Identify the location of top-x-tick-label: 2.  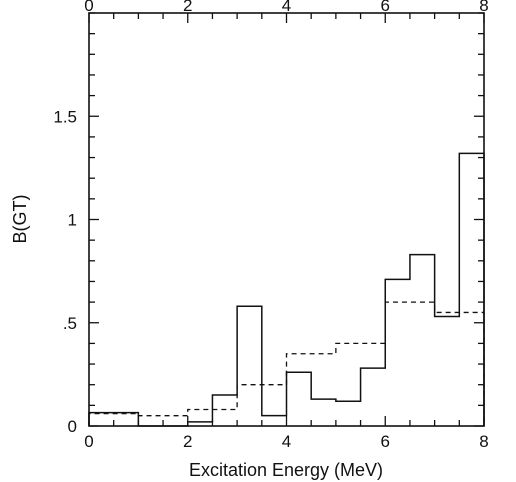
(187, 7).